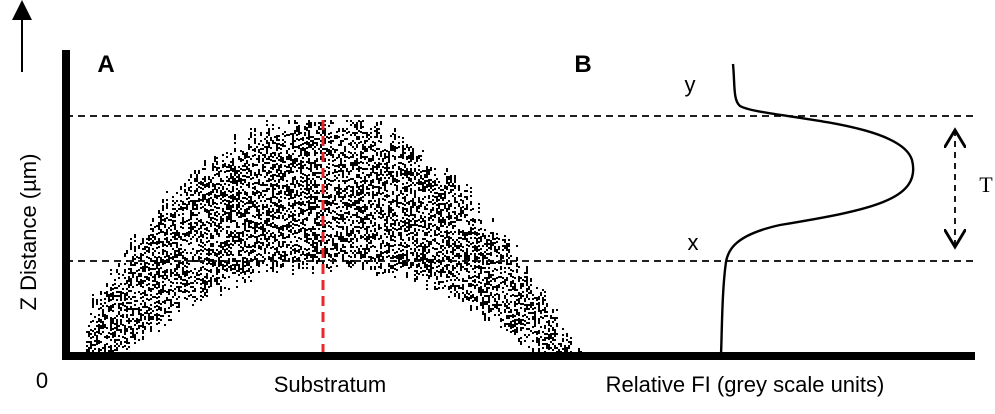 Image resolution: width=995 pixels, height=414 pixels. I want to click on intensity-curve, so click(817, 209).